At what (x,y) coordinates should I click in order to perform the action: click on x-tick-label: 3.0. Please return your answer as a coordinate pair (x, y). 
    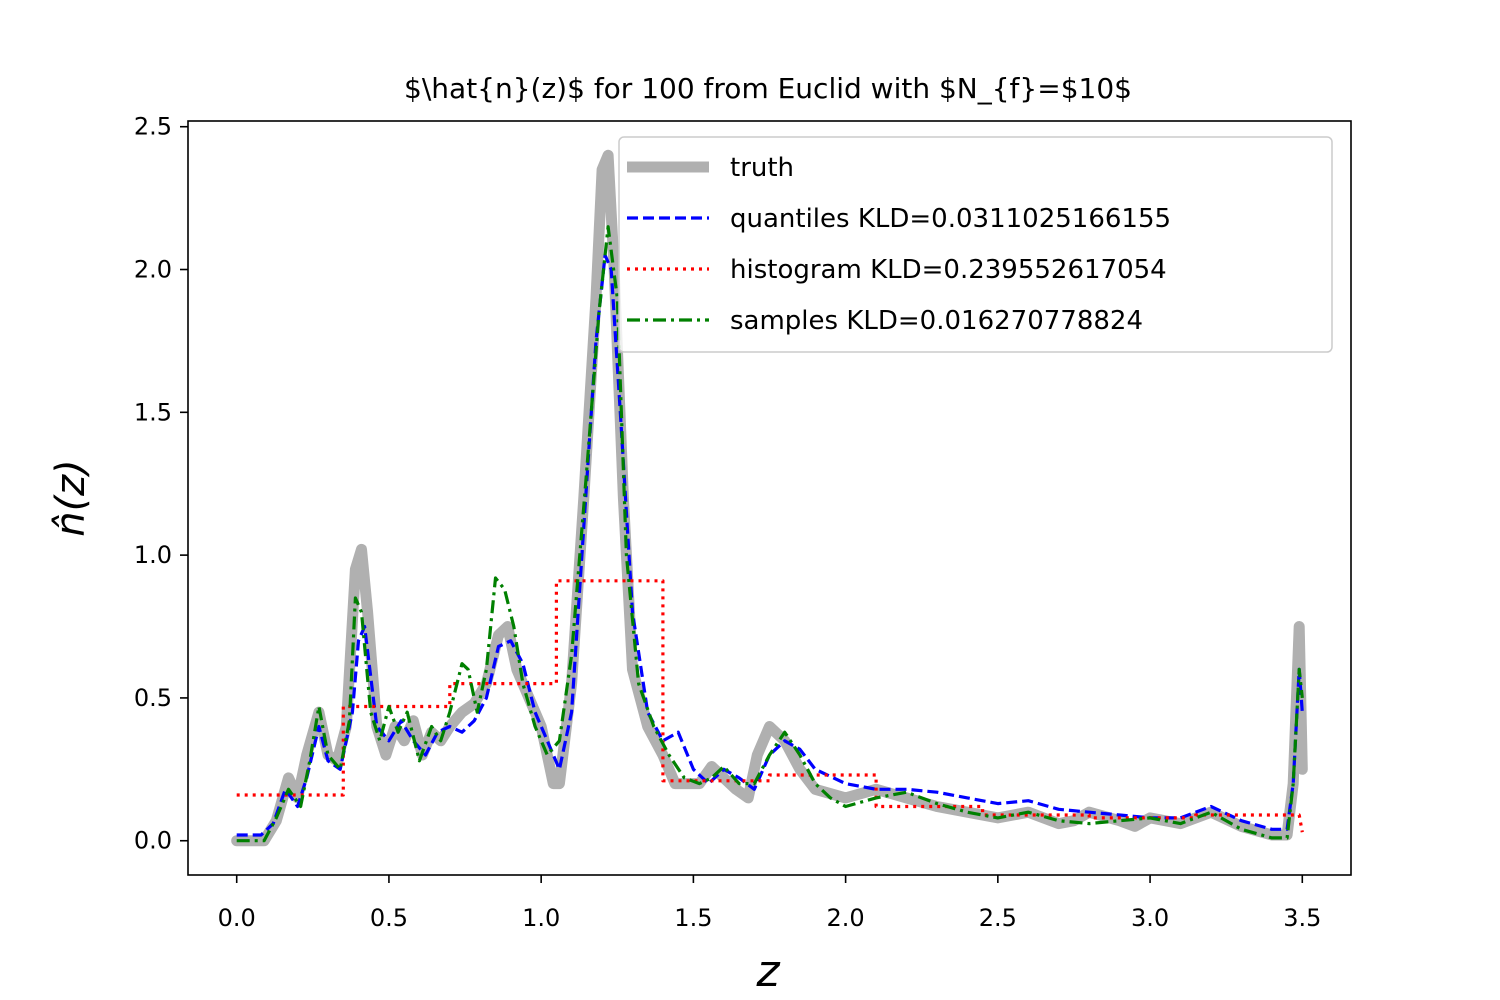
    Looking at the image, I should click on (1150, 918).